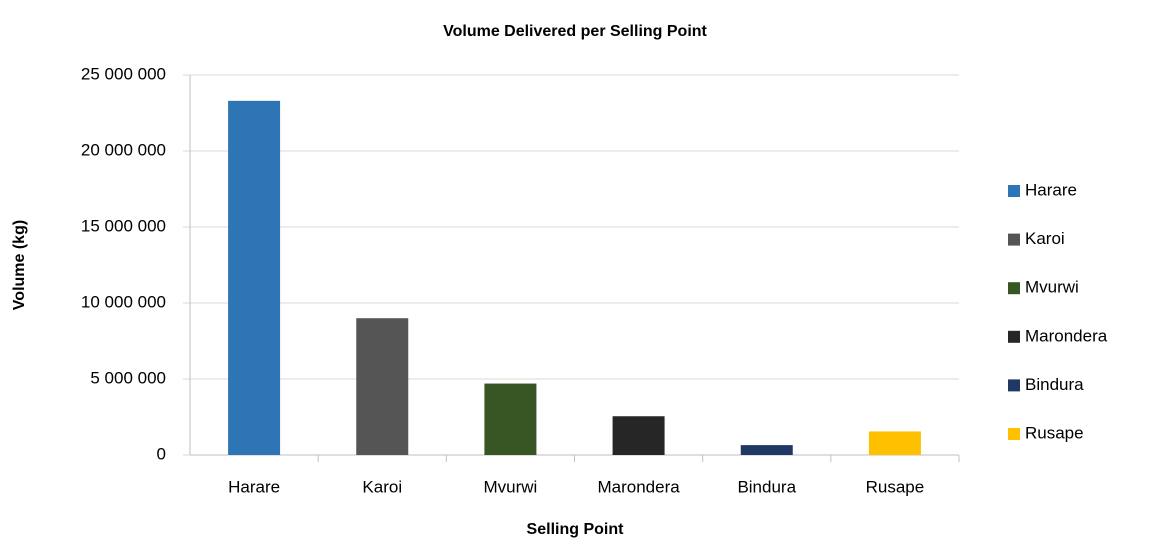 The width and height of the screenshot is (1151, 541). I want to click on x-tick-label: Karoi, so click(382, 486).